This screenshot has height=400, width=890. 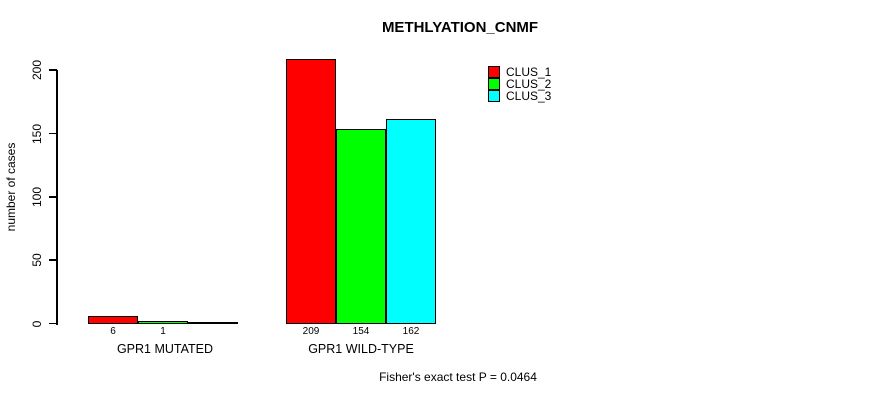 I want to click on bar-clus-2-gpr1-mutated, so click(x=163, y=322).